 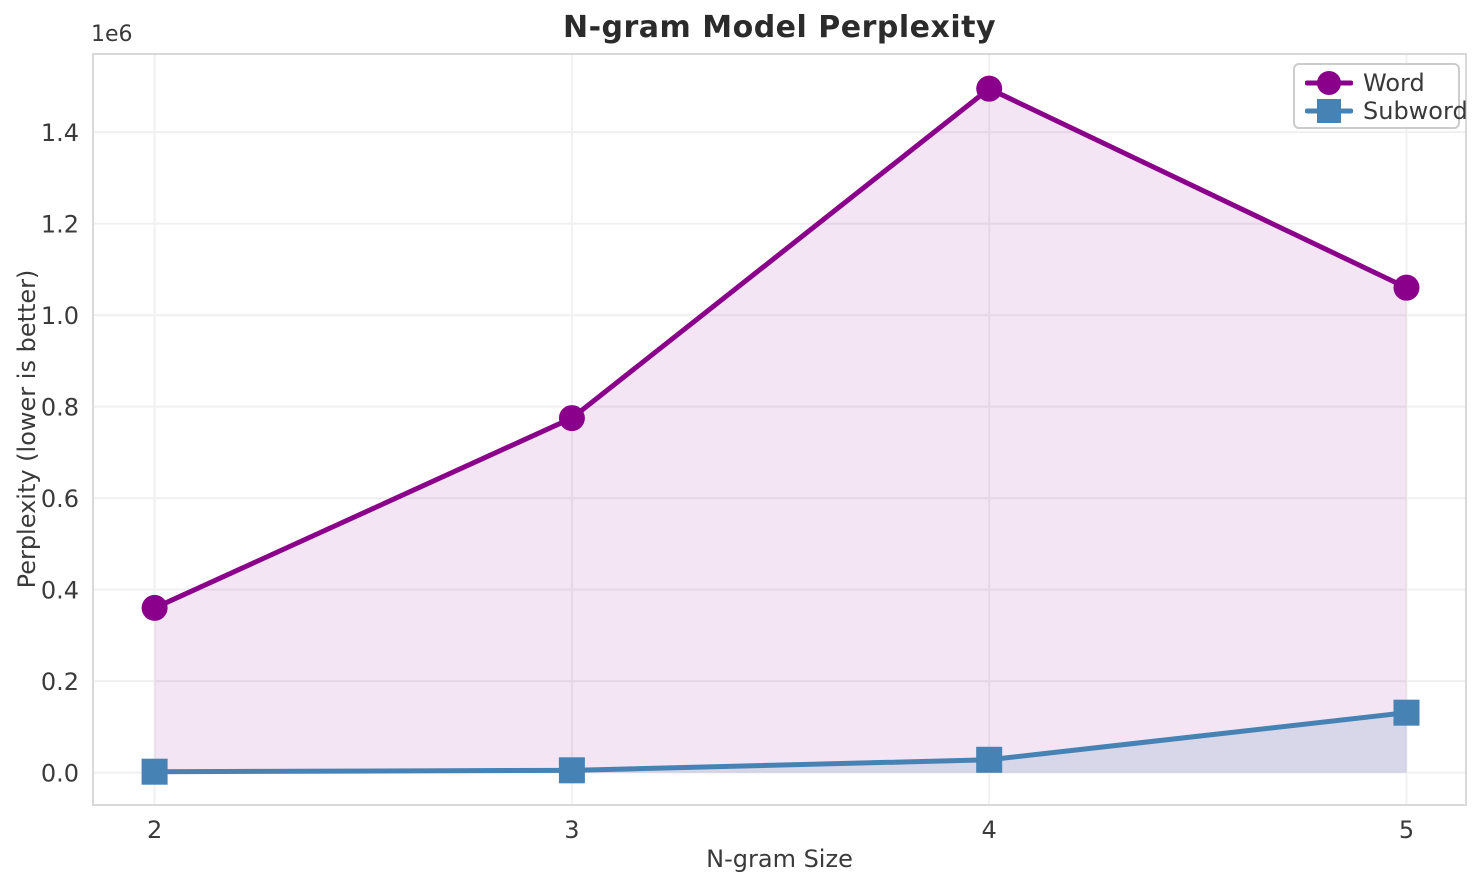 I want to click on x-tick-label: 5, so click(x=1406, y=830).